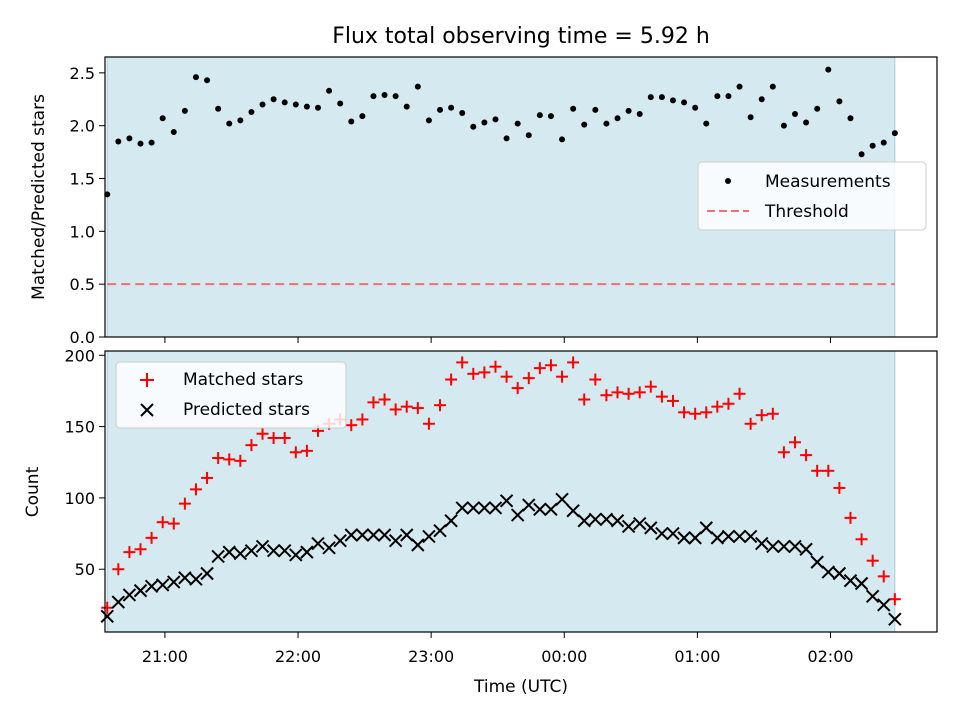  What do you see at coordinates (564, 656) in the screenshot?
I see `bottom-xtick-label: 00:00` at bounding box center [564, 656].